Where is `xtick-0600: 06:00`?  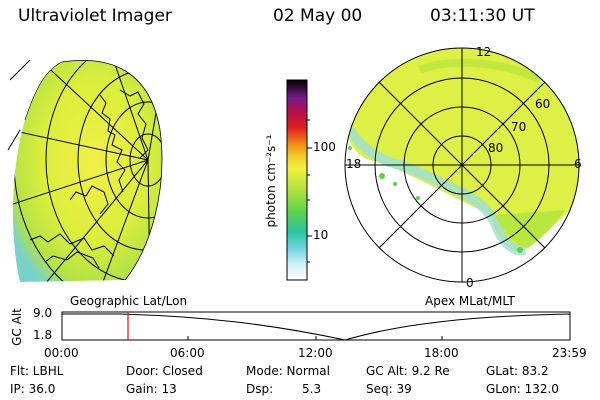
xtick-0600: 06:00 is located at coordinates (187, 353).